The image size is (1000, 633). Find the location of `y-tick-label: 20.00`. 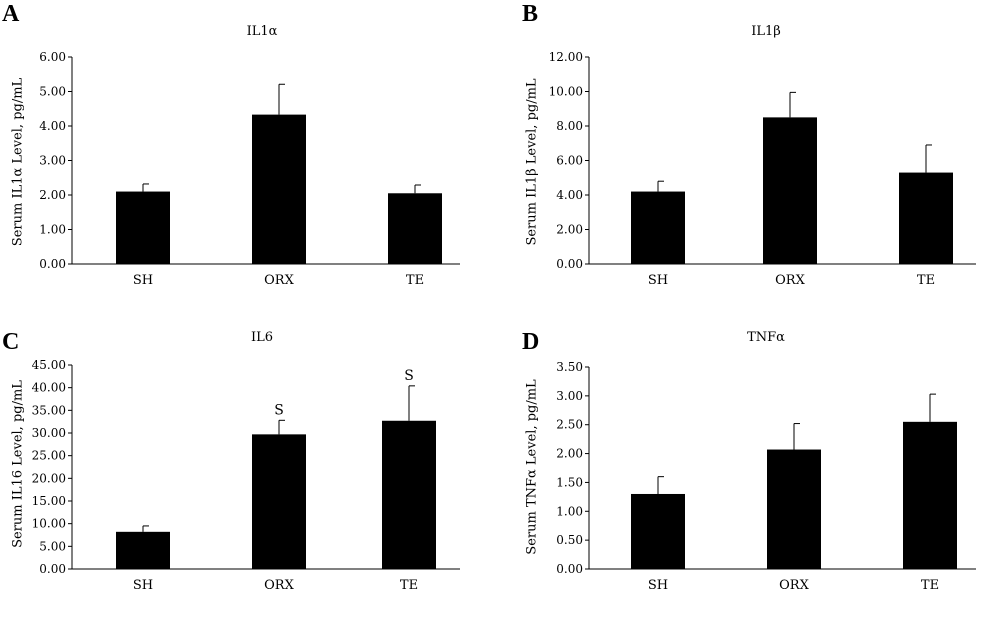

y-tick-label: 20.00 is located at coordinates (49, 478).